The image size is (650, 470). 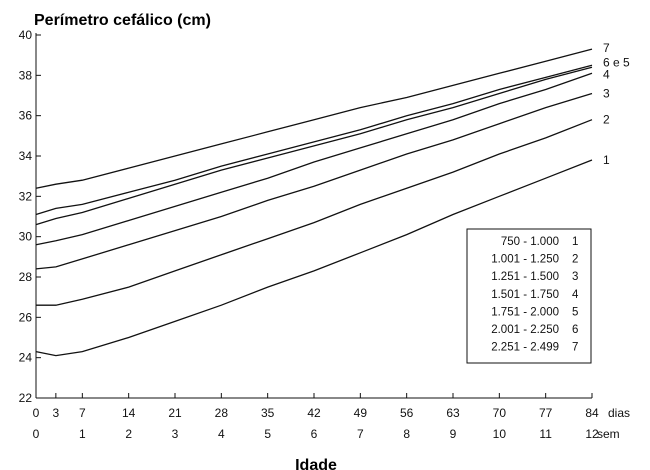 What do you see at coordinates (26, 237) in the screenshot?
I see `y-tick-label: 30` at bounding box center [26, 237].